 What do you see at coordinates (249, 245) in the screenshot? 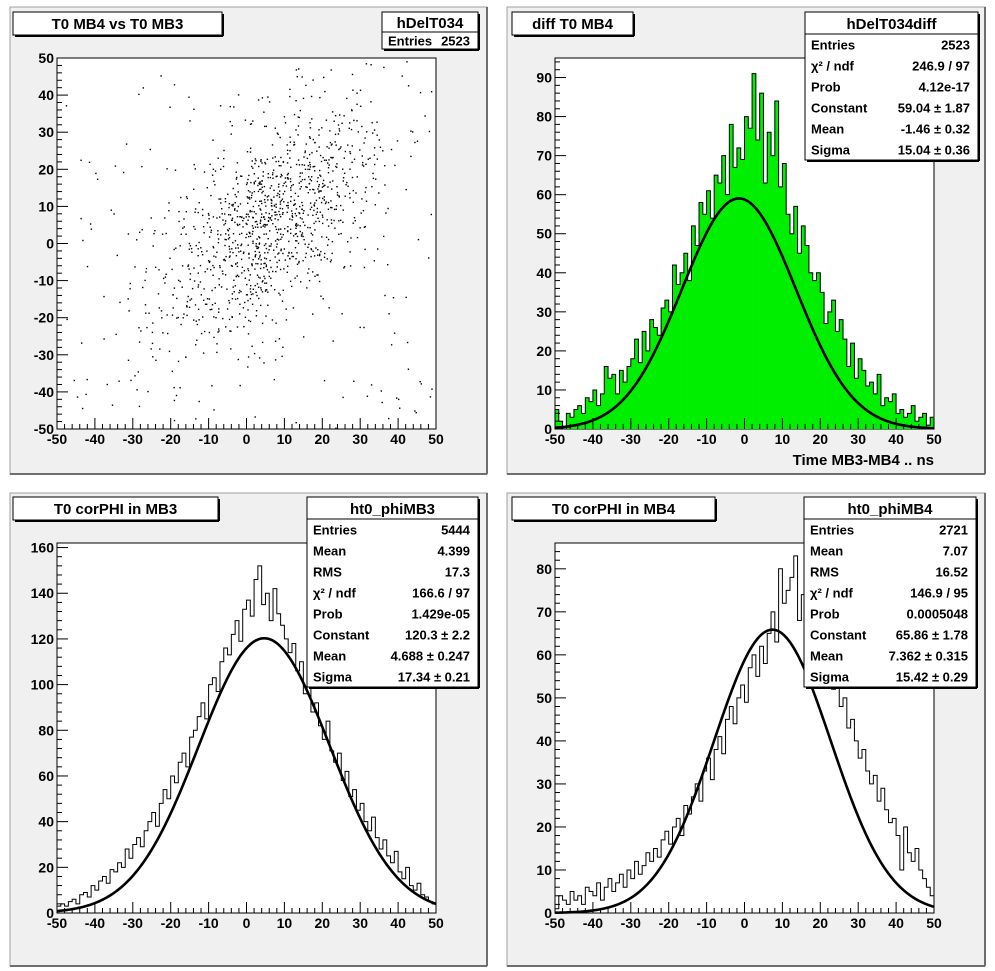
I see `plot-area` at bounding box center [249, 245].